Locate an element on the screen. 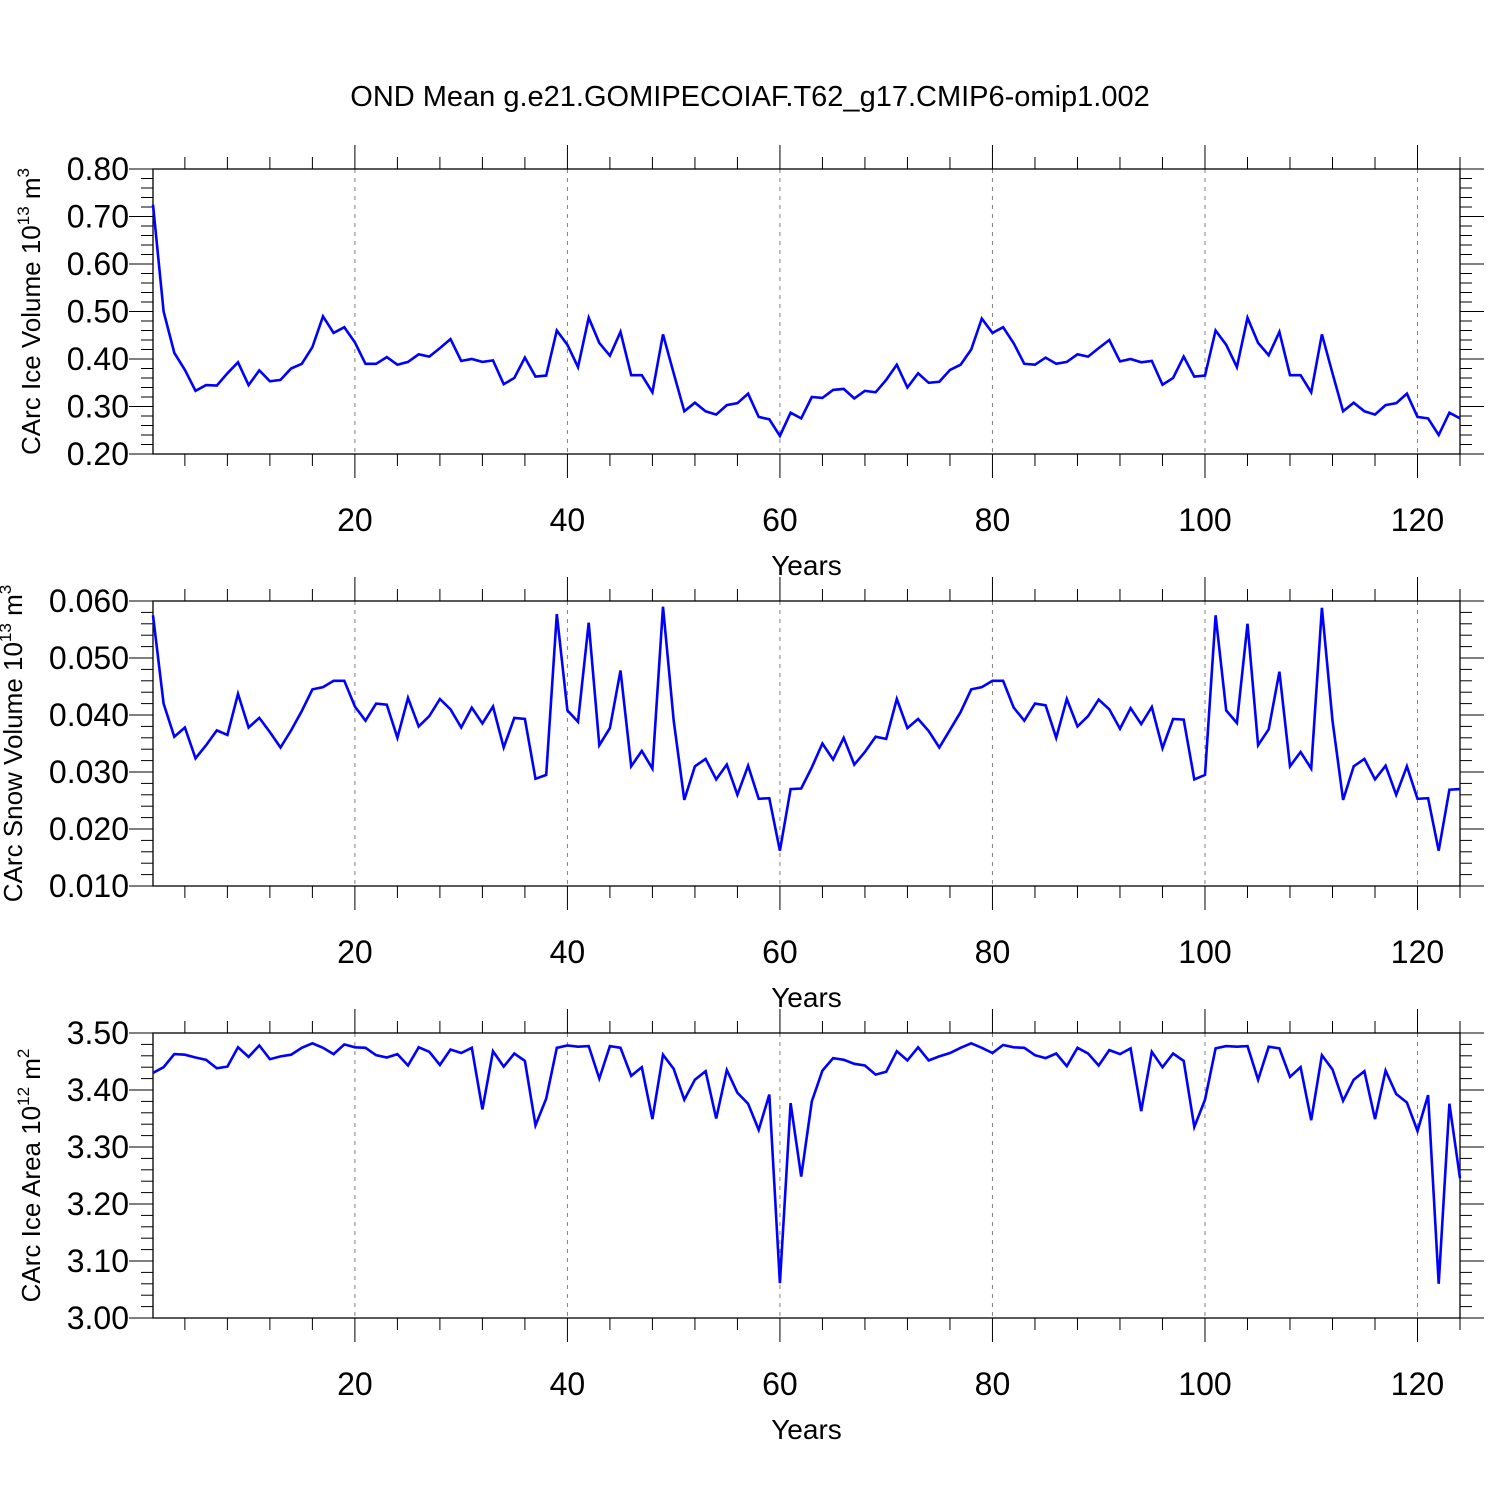 The height and width of the screenshot is (1500, 1500). y-tick-label: 0.020 is located at coordinates (89, 829).